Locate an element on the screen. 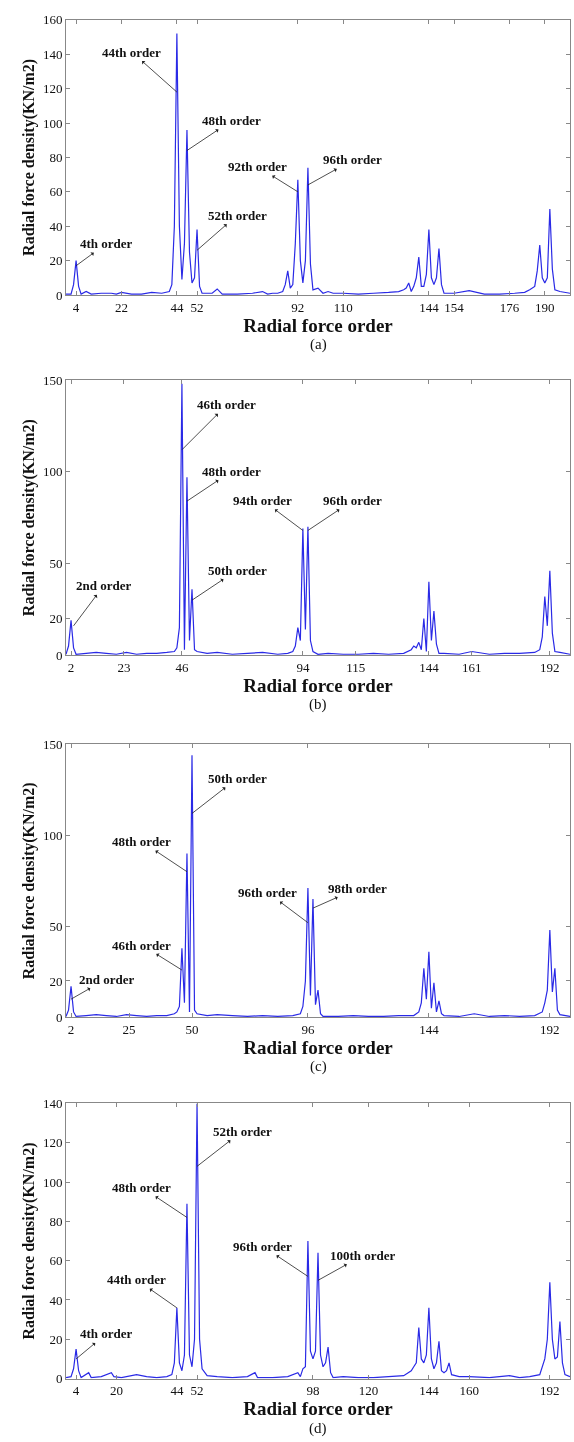  x-tick-label: 154 is located at coordinates (454, 307).